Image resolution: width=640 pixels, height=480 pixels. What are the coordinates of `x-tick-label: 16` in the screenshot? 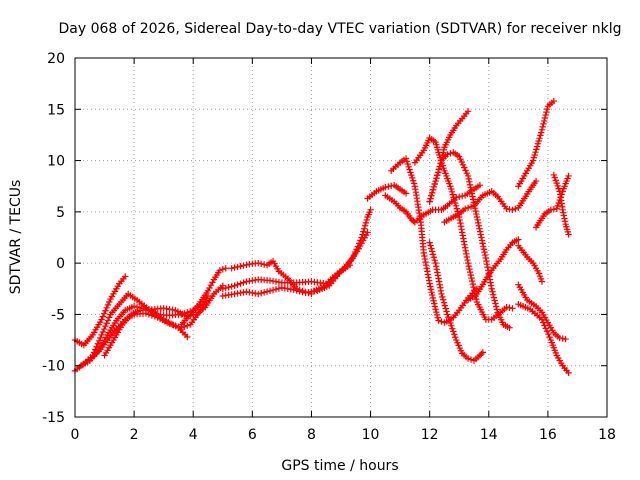 It's located at (548, 435).